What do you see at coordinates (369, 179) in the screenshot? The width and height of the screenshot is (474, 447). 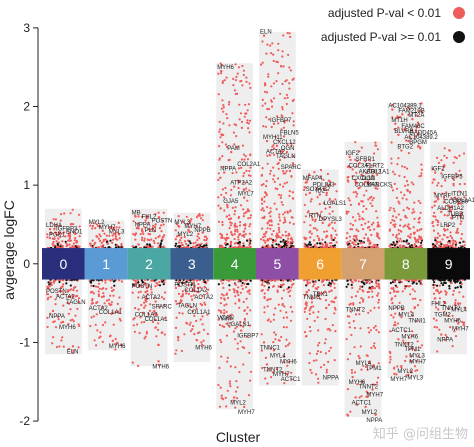 I see `gene-label: OGN` at bounding box center [369, 179].